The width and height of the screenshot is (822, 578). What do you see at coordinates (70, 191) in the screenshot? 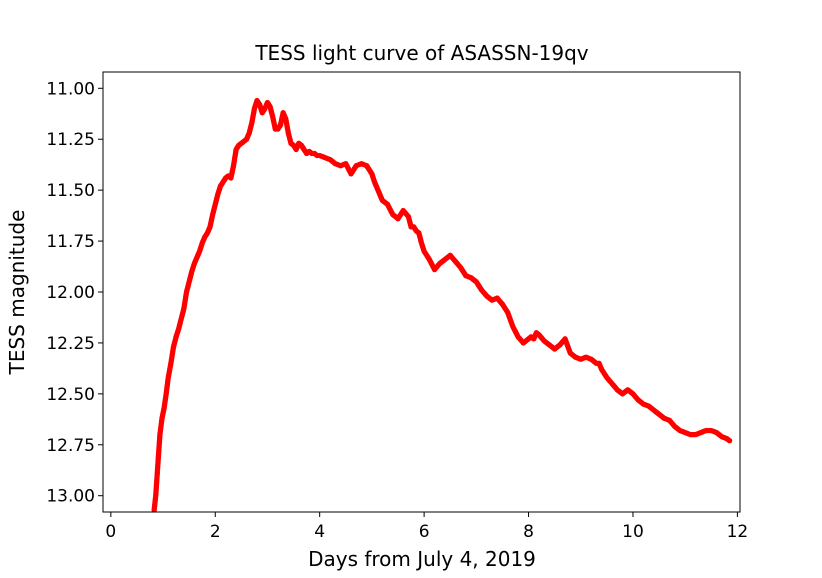
I see `y-tick-label: 11.50` at bounding box center [70, 191].